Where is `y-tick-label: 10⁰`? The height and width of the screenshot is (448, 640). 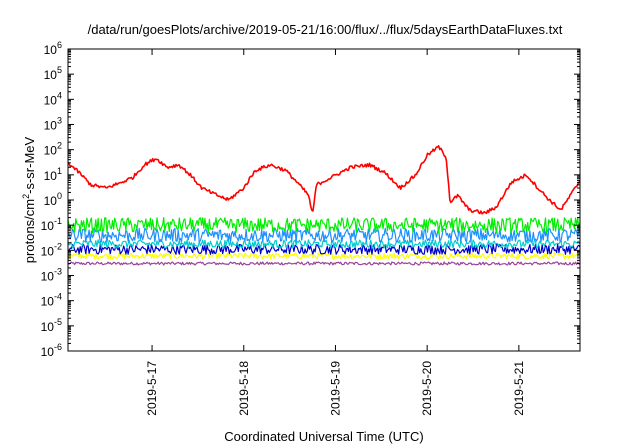
y-tick-label: 10⁰ is located at coordinates (53, 199).